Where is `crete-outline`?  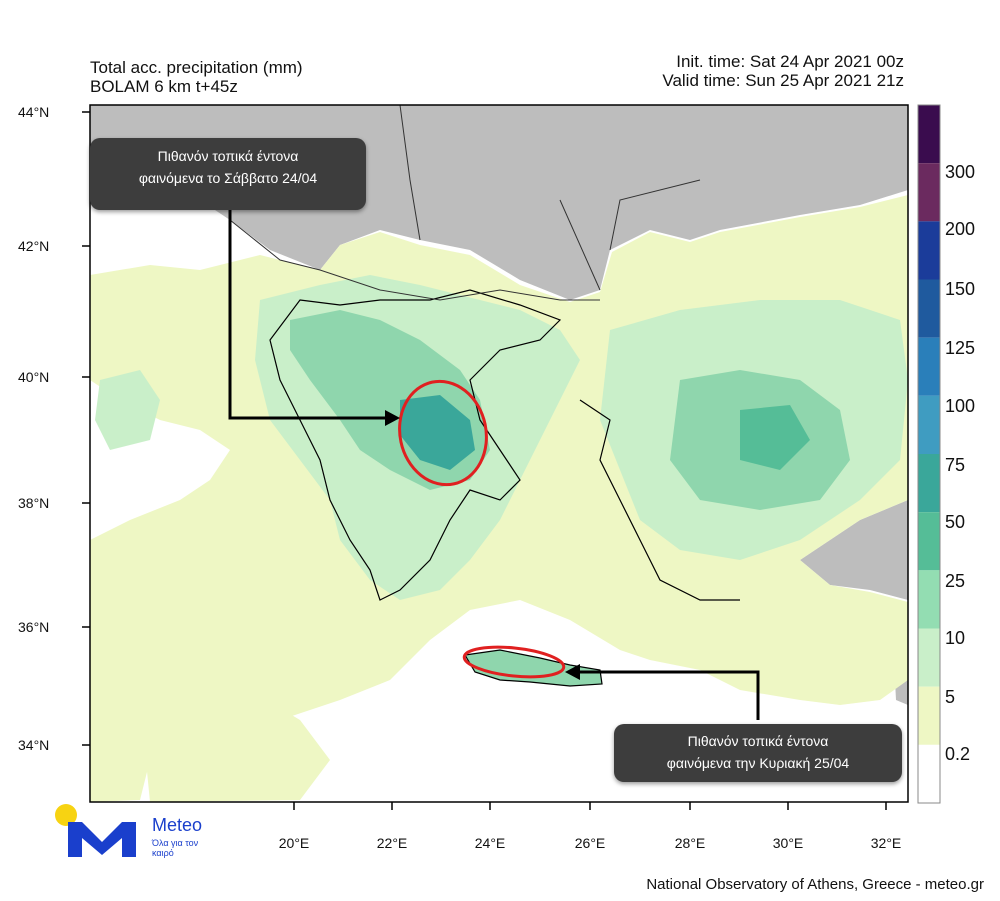
crete-outline is located at coordinates (533, 668).